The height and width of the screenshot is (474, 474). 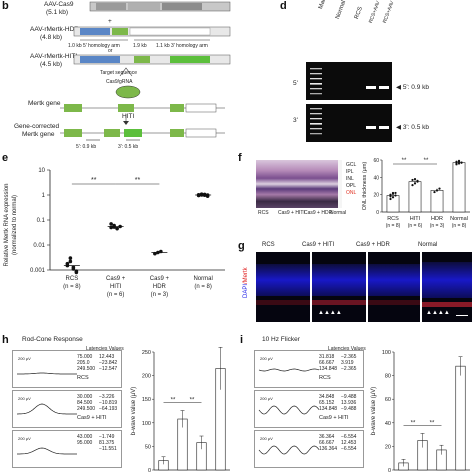 I want to click on erg-value: −11.551, so click(x=108, y=449).